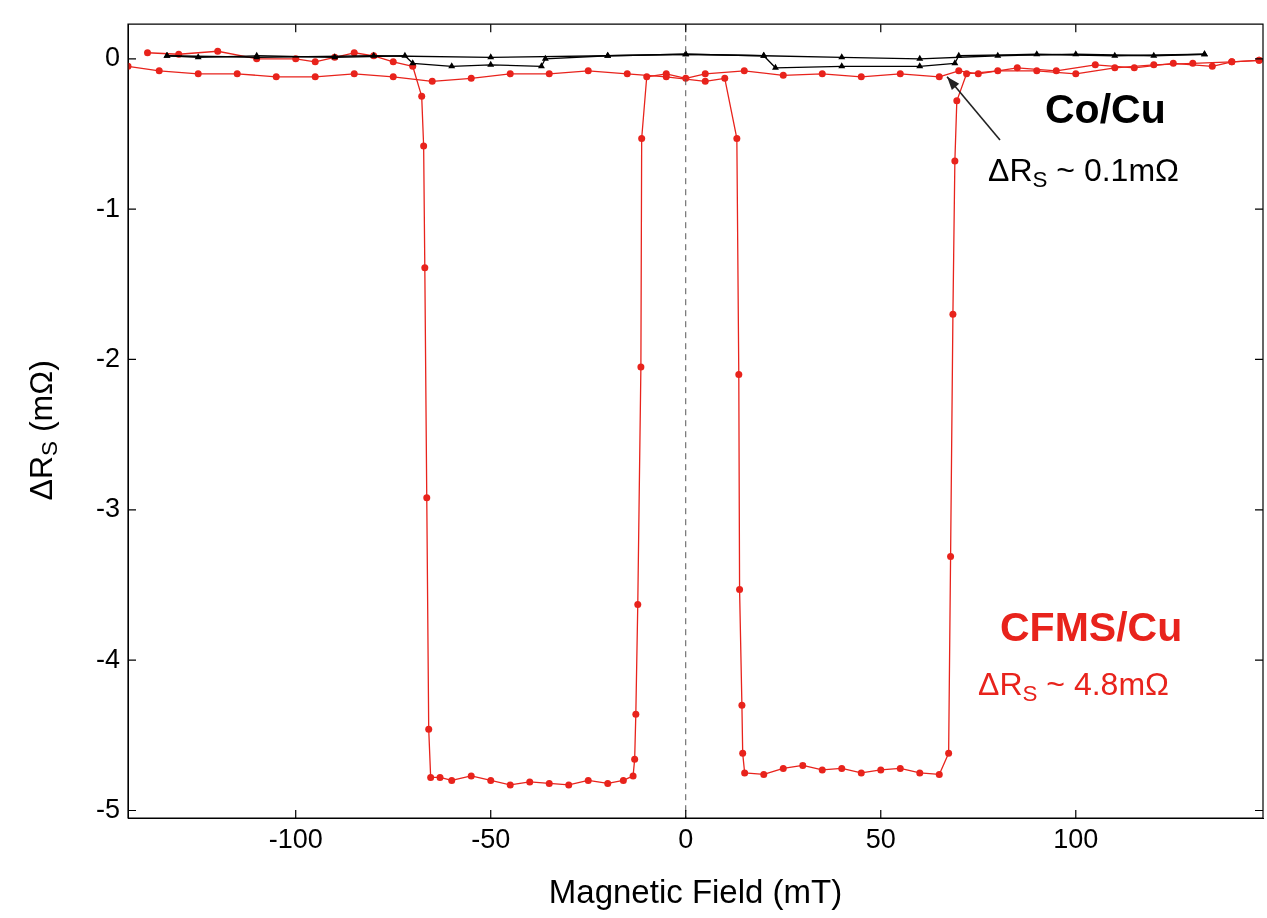 This screenshot has width=1267, height=918. Describe the element at coordinates (1091, 627) in the screenshot. I see `series-label: CFMS/Cu` at that location.